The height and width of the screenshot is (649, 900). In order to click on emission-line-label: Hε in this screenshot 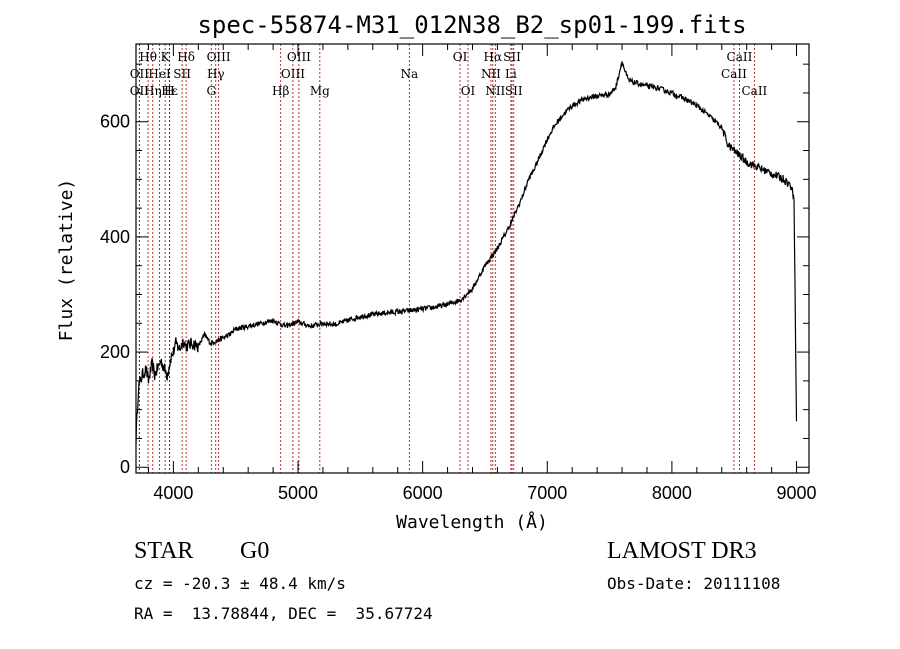, I will do `click(169, 91)`.